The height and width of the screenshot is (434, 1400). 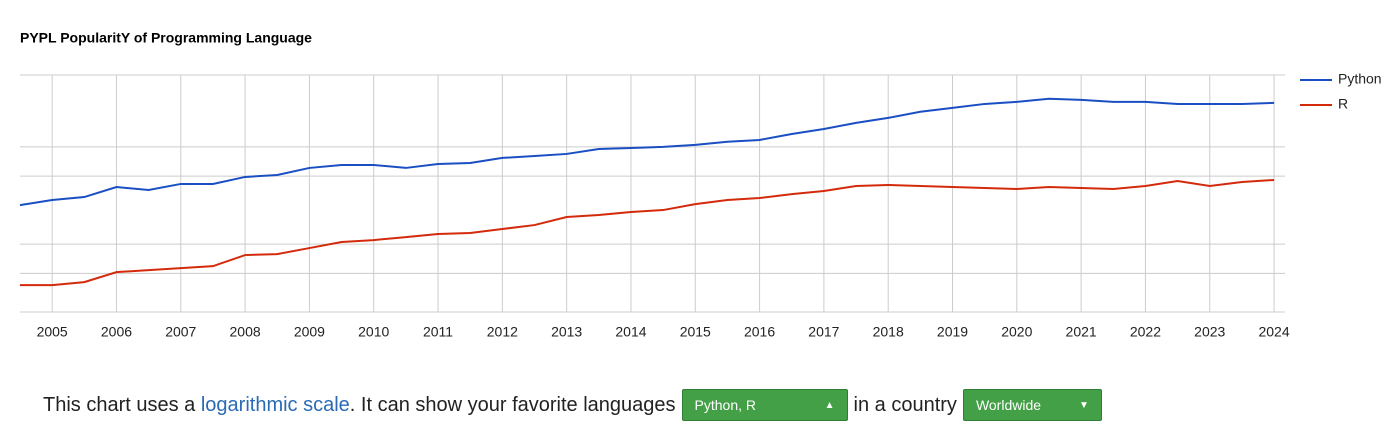 What do you see at coordinates (1145, 332) in the screenshot?
I see `x-tick-label: 2022` at bounding box center [1145, 332].